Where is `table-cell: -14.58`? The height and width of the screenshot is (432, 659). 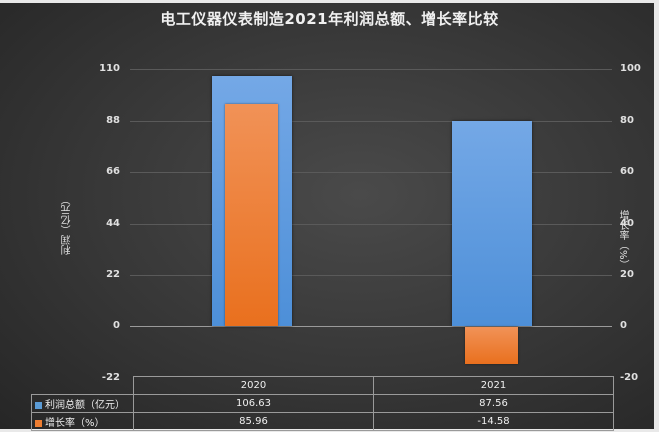
table-cell: -14.58 is located at coordinates (493, 421).